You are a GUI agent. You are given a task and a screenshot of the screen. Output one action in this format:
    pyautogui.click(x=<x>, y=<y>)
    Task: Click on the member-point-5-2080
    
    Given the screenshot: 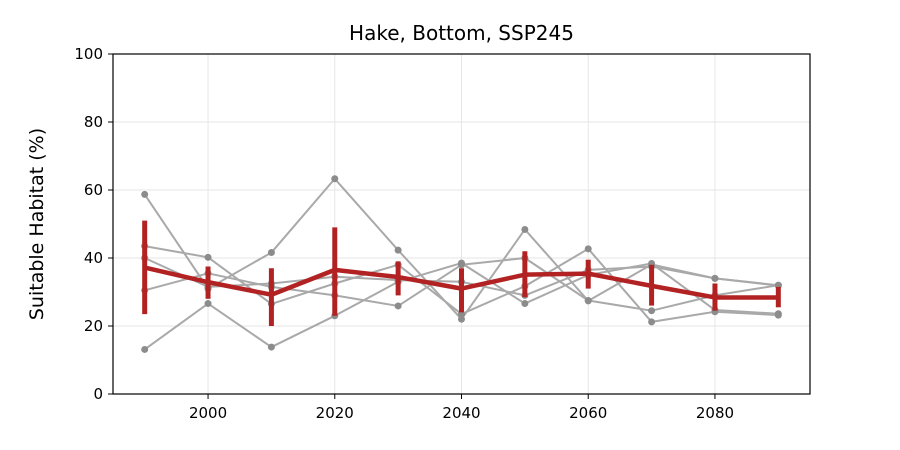 What is the action you would take?
    pyautogui.click(x=715, y=278)
    